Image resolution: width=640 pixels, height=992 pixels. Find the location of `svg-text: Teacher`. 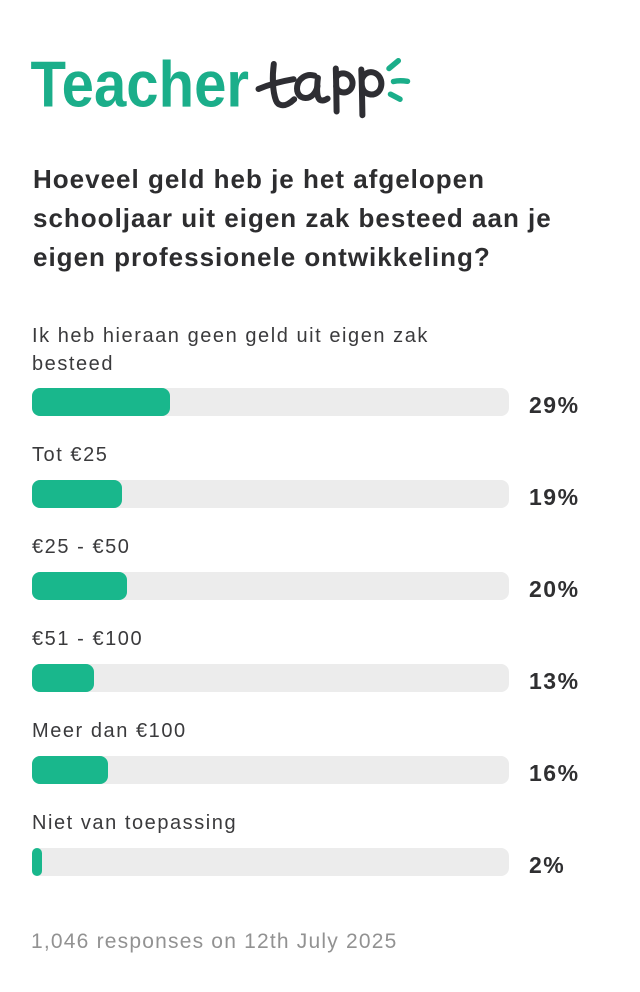

svg-text: Teacher is located at coordinates (140, 86).